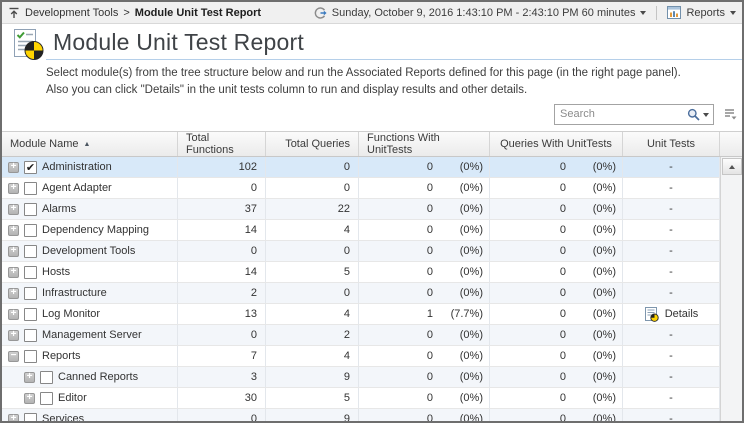 This screenshot has width=744, height=423. Describe the element at coordinates (361, 398) in the screenshot. I see `table-row: + Editor 30 5 0 (0%) 0 (0%) -` at that location.